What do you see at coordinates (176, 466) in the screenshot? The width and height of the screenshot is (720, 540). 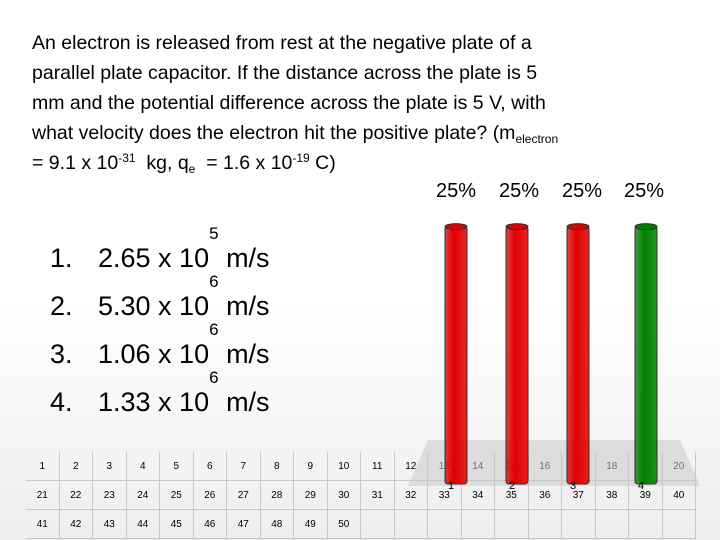 I see `keypad-cell: 5` at bounding box center [176, 466].